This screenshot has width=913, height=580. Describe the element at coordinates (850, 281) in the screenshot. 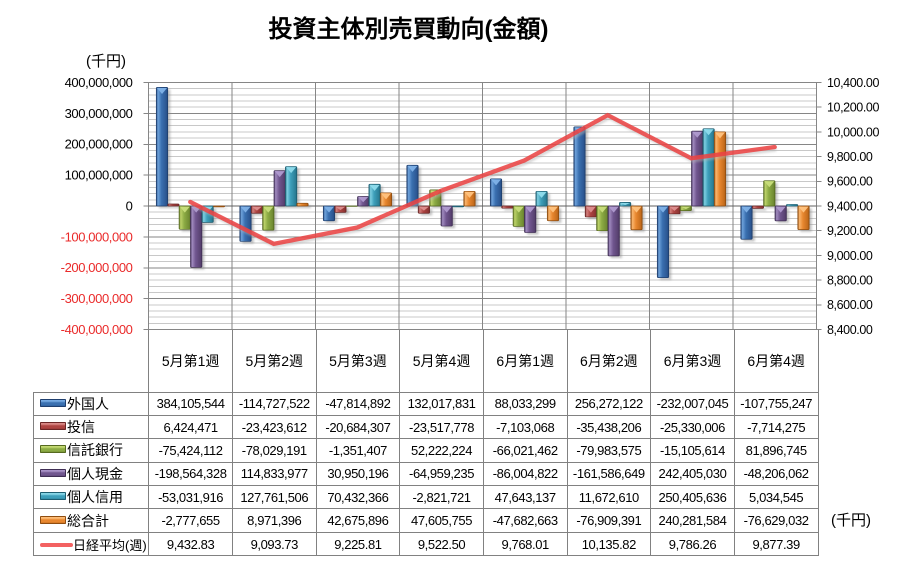

I see `svg-text: 8,800.00` at that location.